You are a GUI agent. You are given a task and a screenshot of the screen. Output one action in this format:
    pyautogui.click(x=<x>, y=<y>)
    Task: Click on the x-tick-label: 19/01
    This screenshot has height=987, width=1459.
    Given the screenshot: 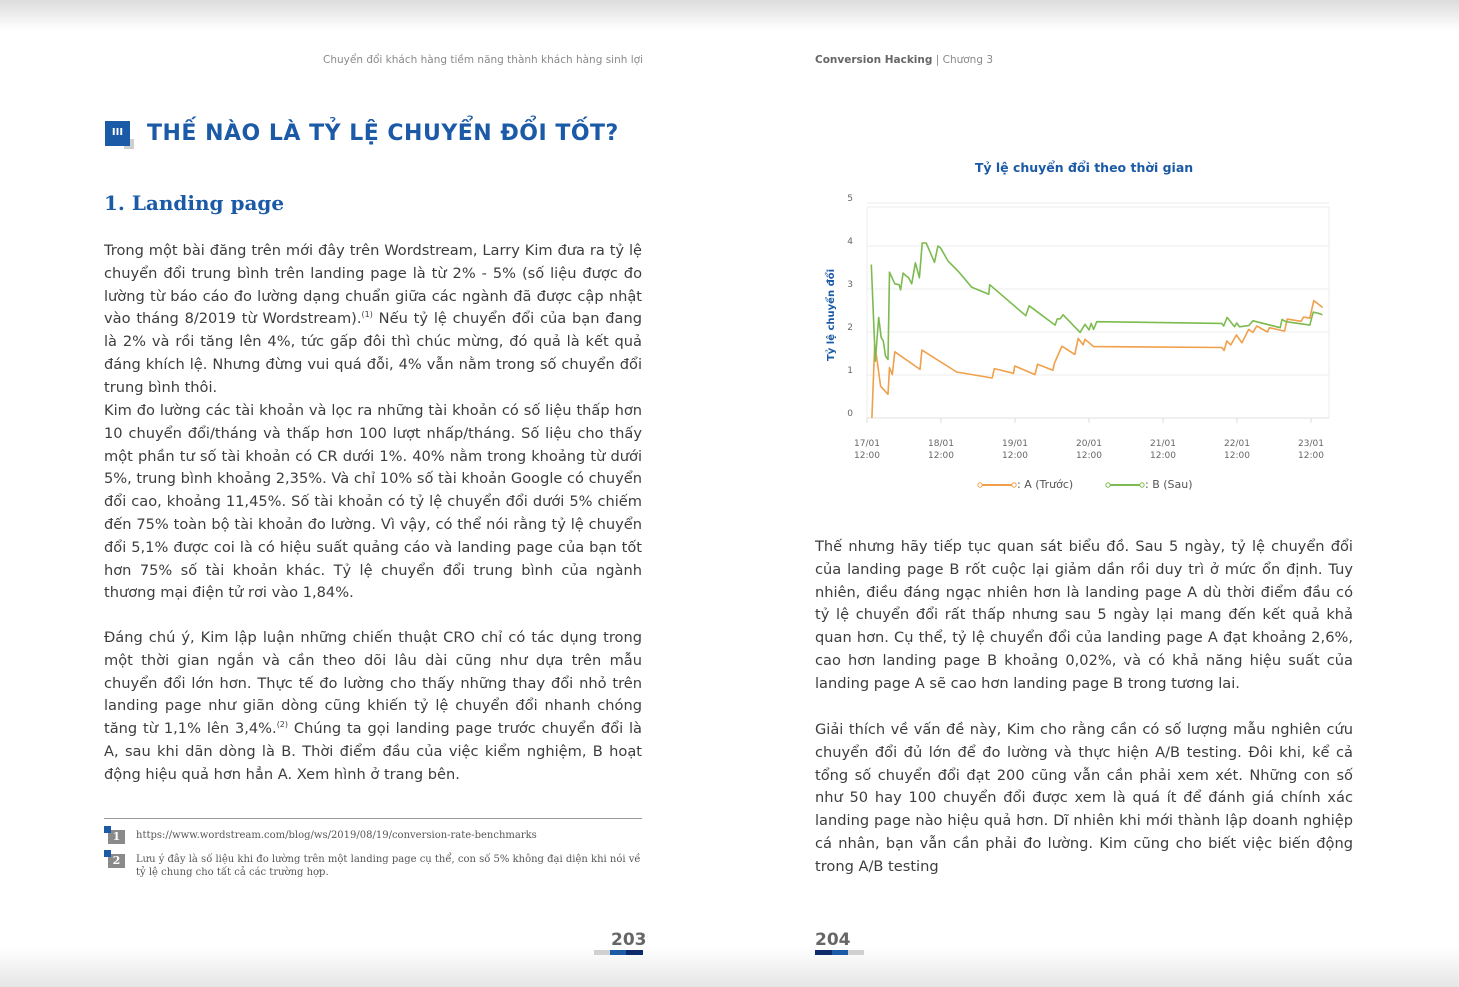 What is the action you would take?
    pyautogui.click(x=1015, y=444)
    